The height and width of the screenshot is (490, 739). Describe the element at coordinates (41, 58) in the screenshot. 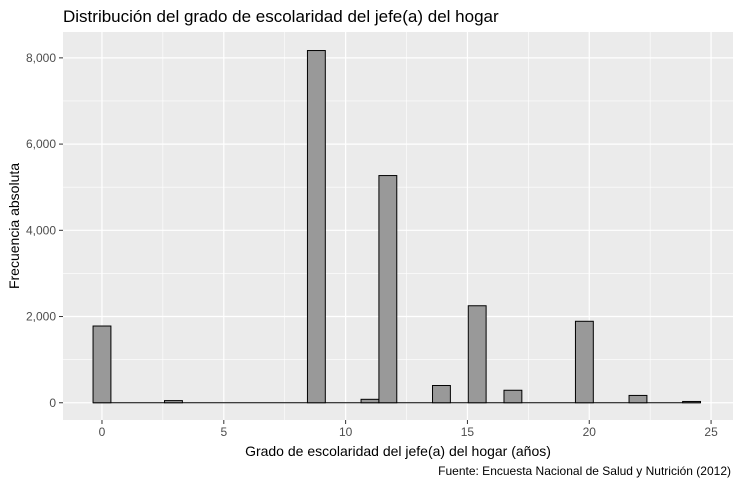

I see `y-tick-label: 8,000` at that location.